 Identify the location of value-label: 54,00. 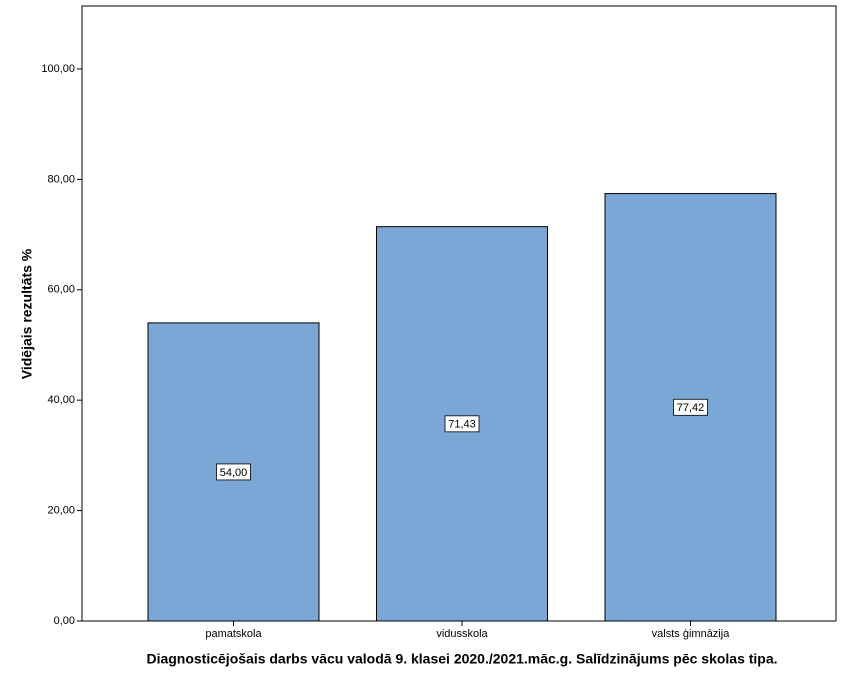
(234, 473).